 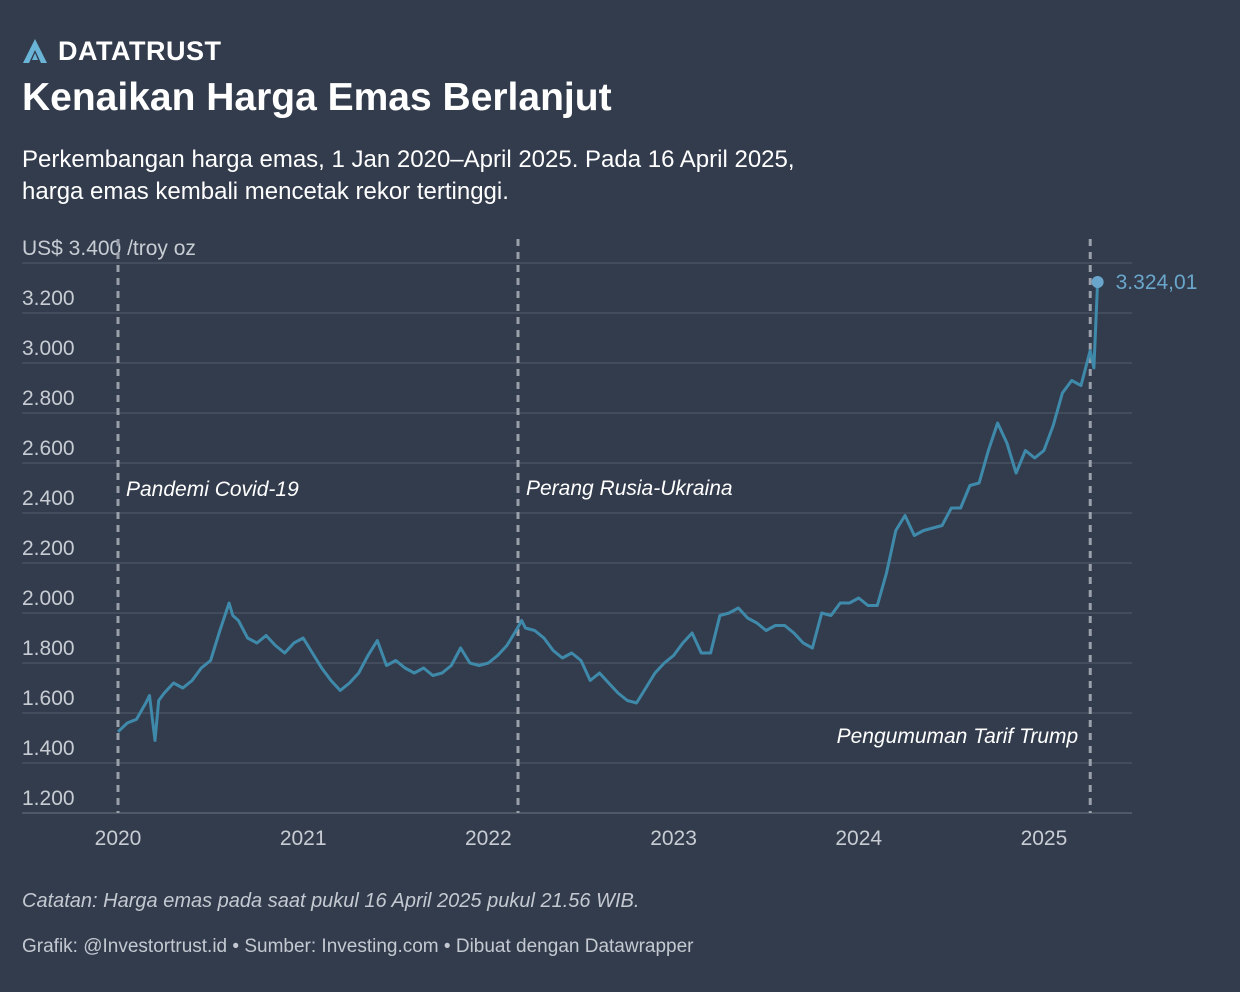 What do you see at coordinates (48, 648) in the screenshot?
I see `y-tick-label: 1.800` at bounding box center [48, 648].